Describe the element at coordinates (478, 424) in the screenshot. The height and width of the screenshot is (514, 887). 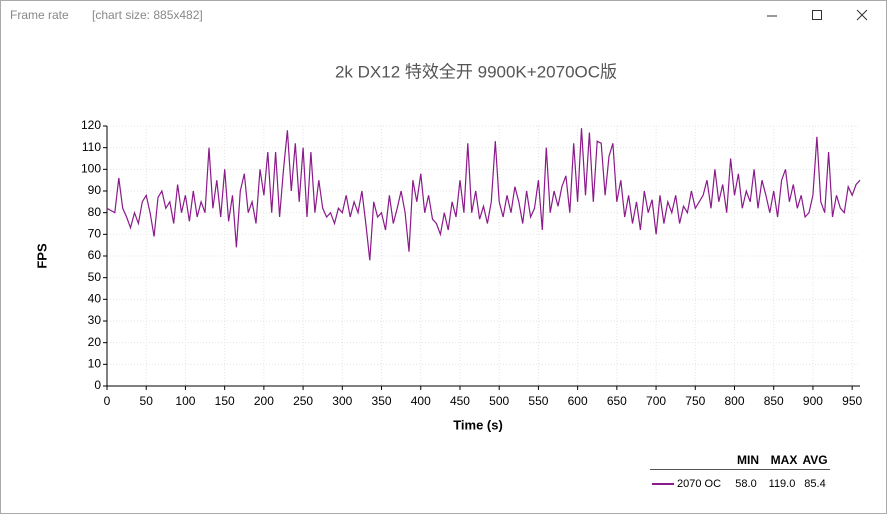
I see `x-axis-label: Time (s)` at that location.